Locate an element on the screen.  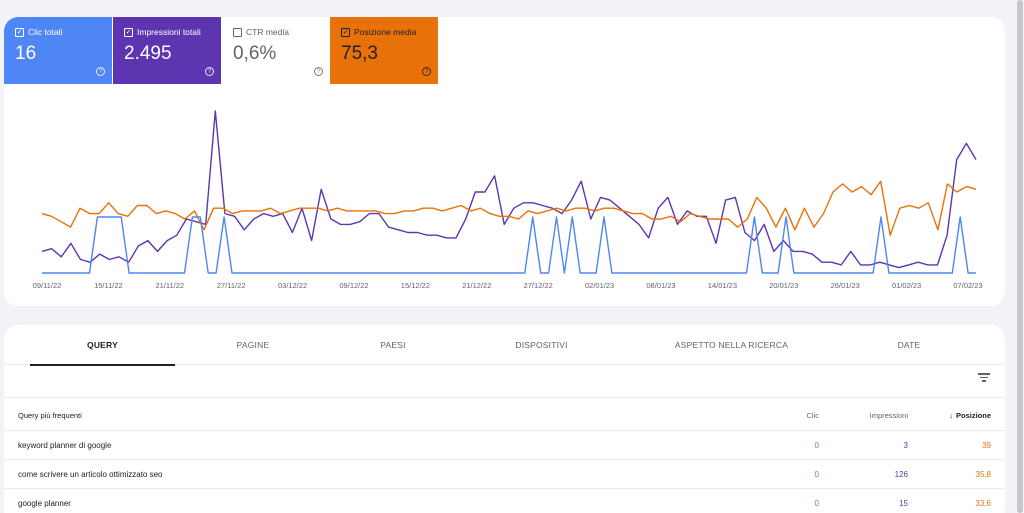
metric-total-impressions: ✓ Impressioni totali 2.495 ? is located at coordinates (167, 50).